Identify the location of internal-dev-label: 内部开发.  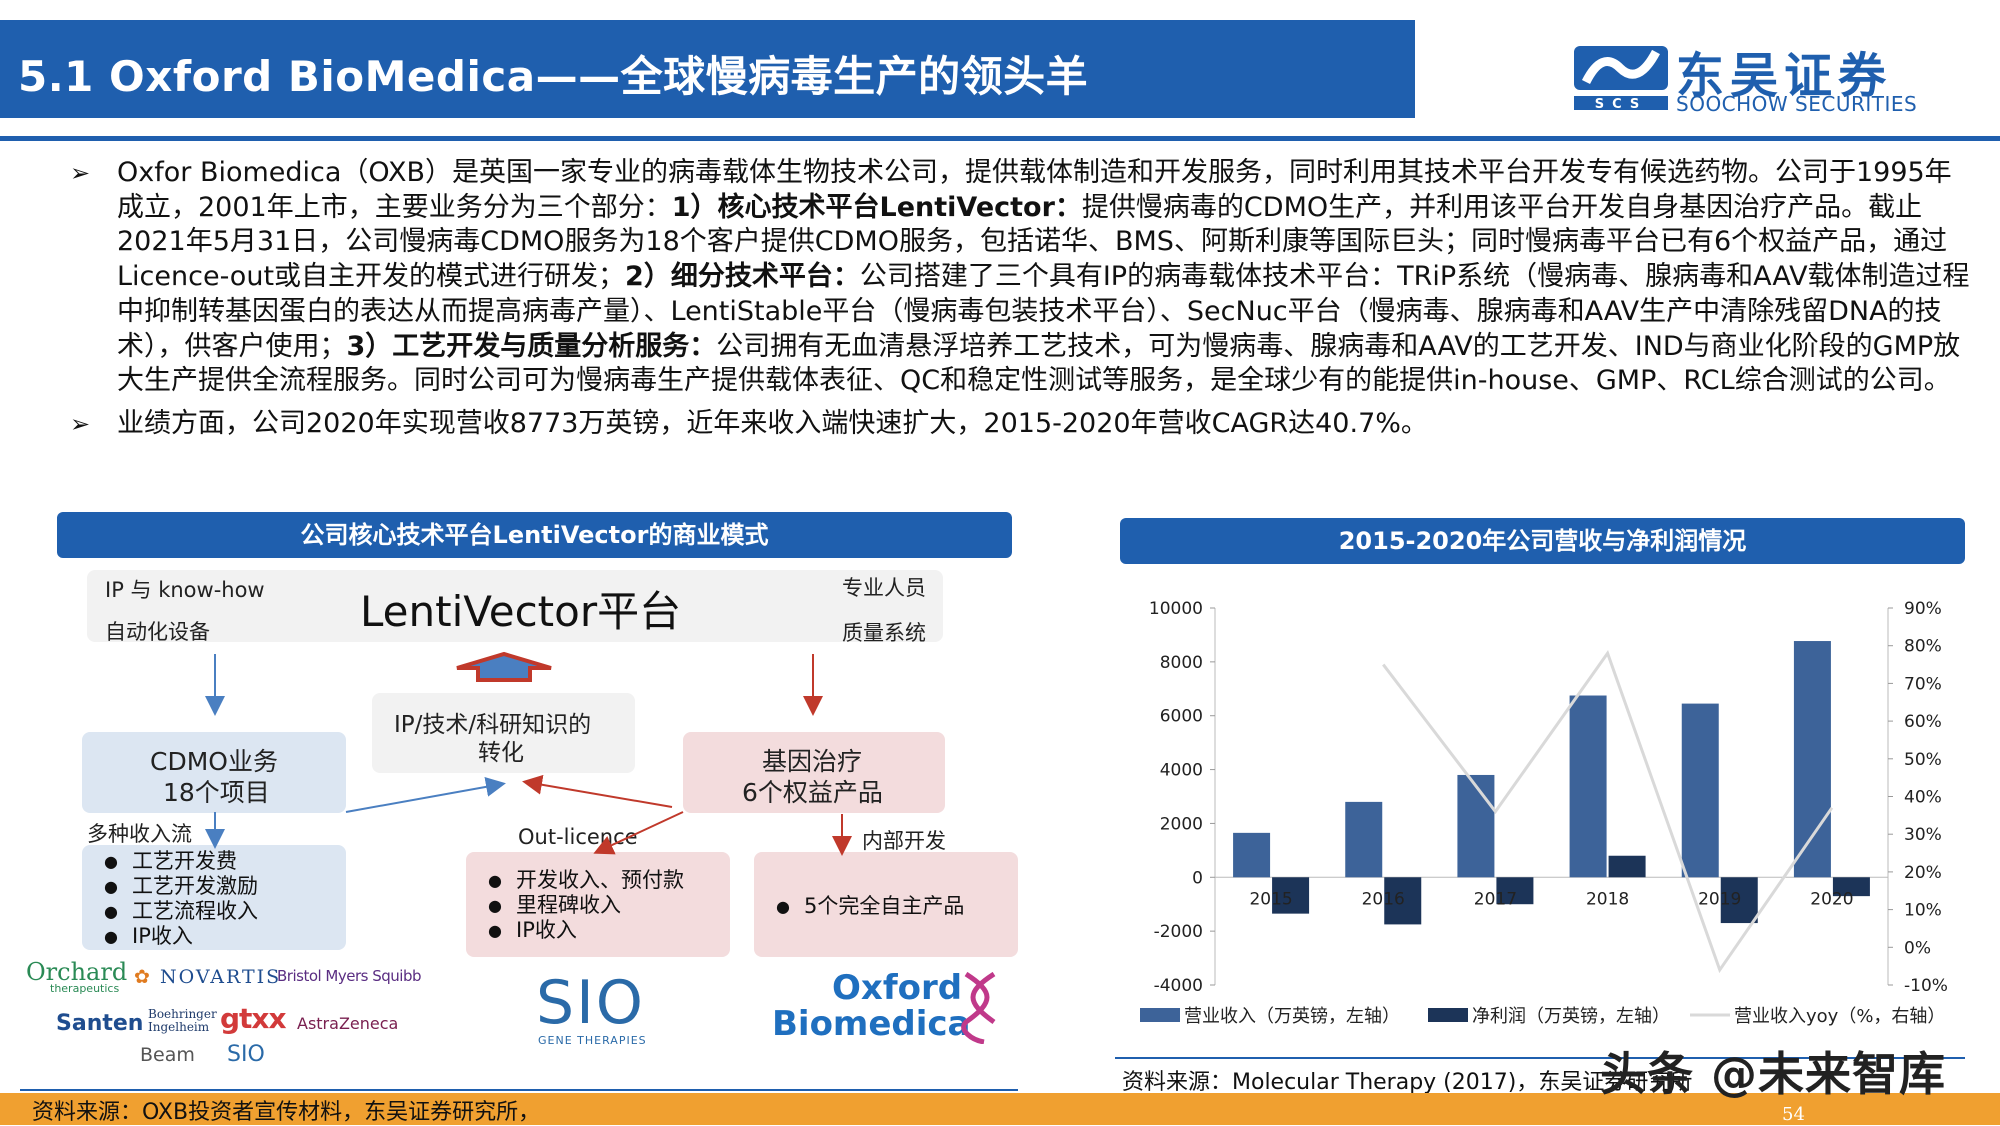
(904, 841).